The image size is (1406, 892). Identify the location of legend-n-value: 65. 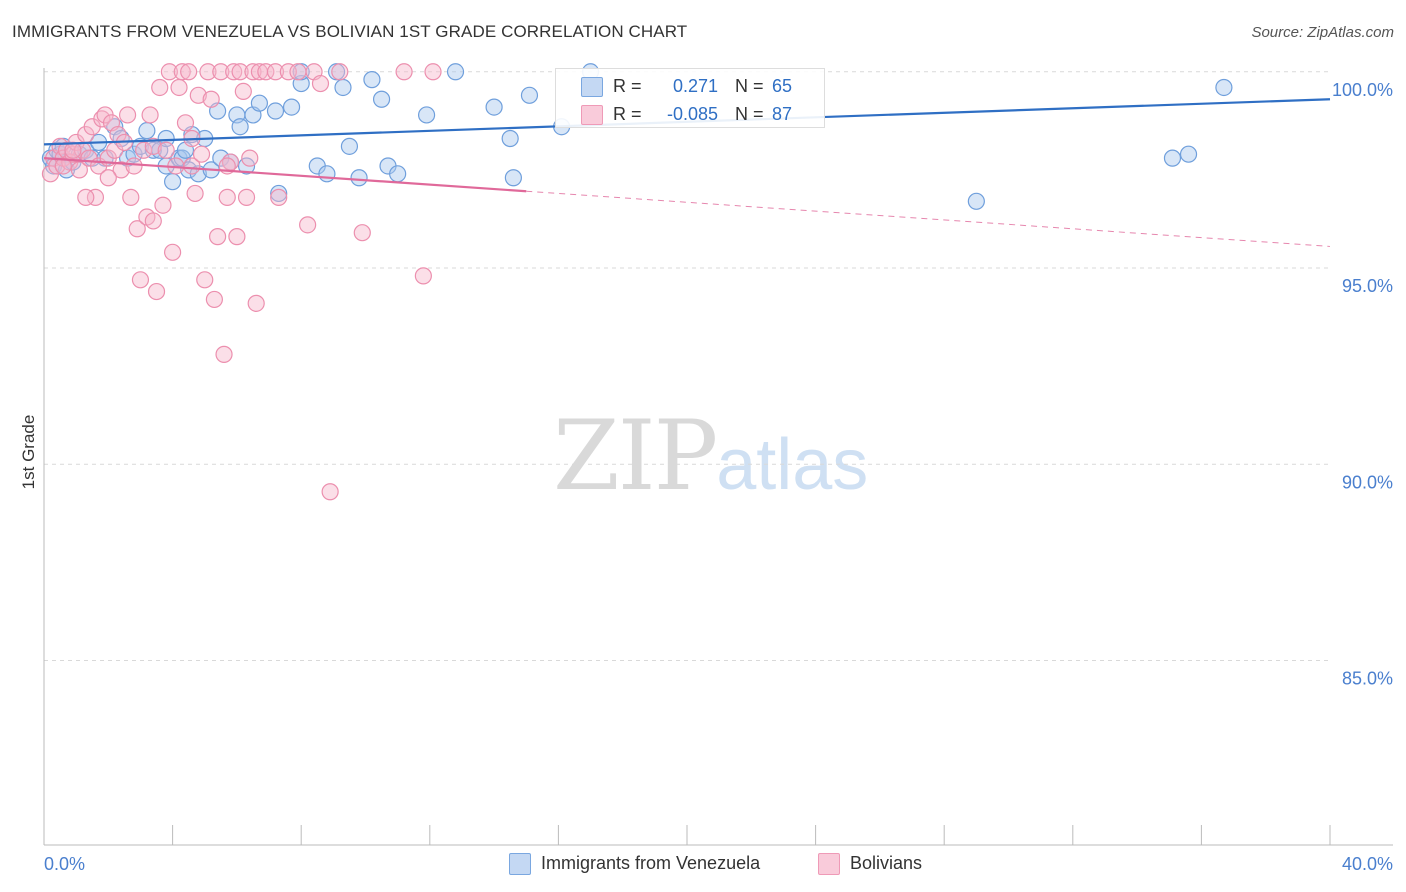
(782, 86).